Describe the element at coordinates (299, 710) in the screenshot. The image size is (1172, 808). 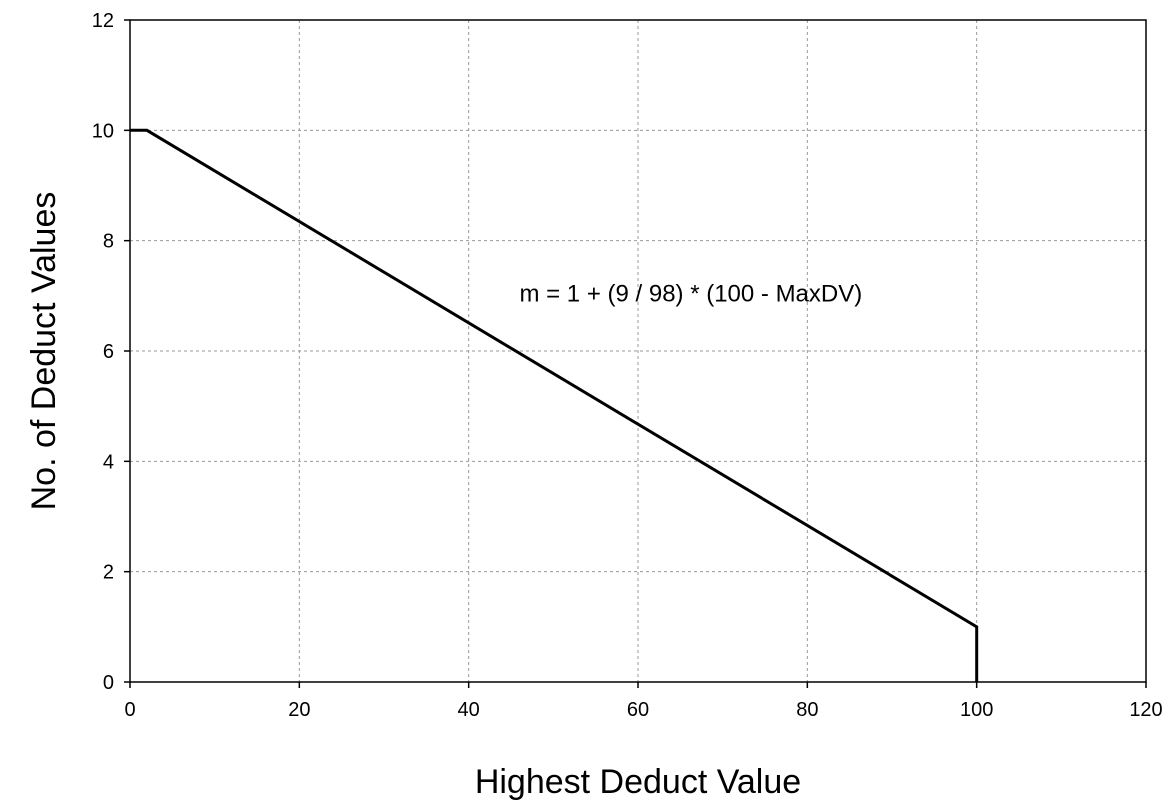
I see `x-tick-label: 20` at that location.